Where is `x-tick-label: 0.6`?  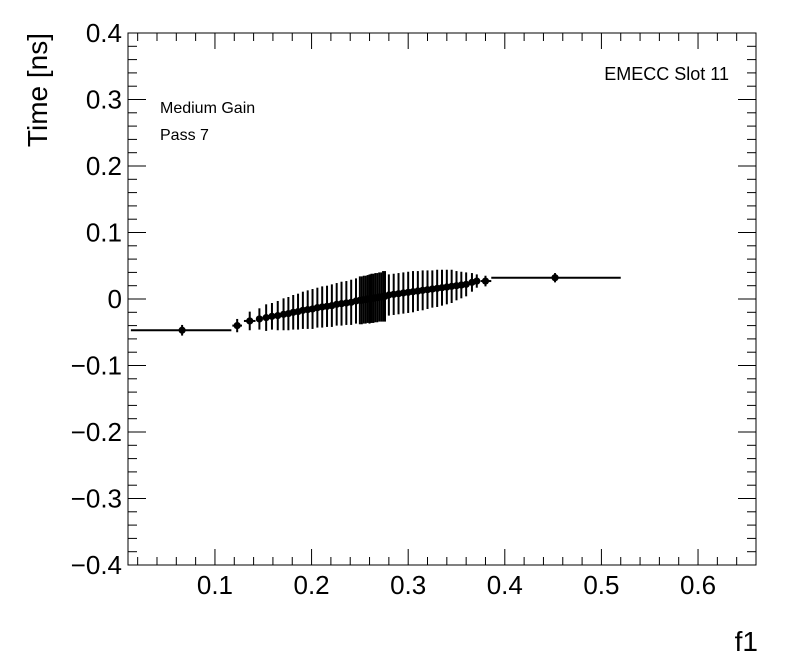 x-tick-label: 0.6 is located at coordinates (698, 585).